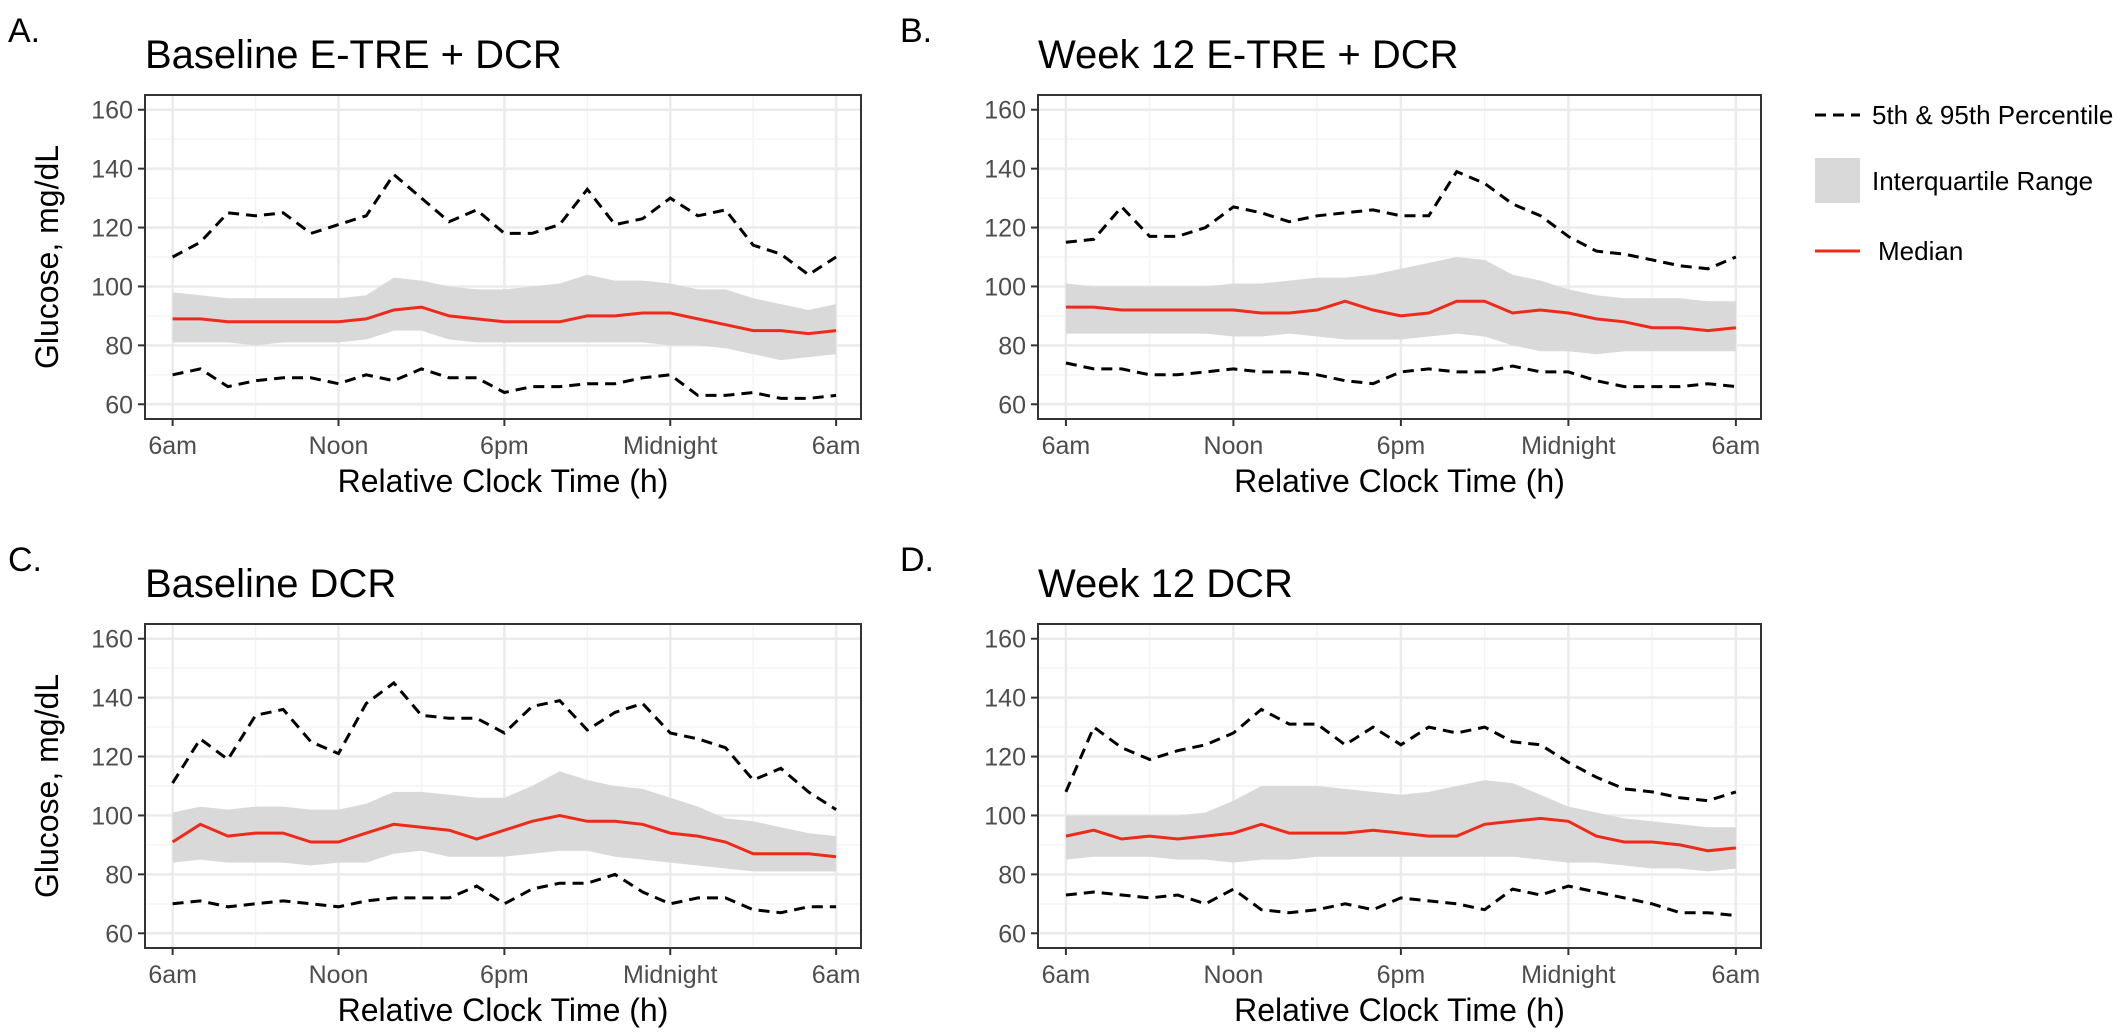 The image size is (2128, 1033). I want to click on legend-percentile-label: 5th & 95th Percentile, so click(1992, 115).